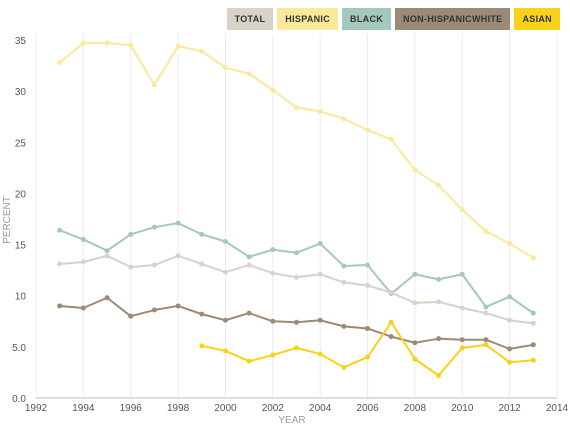 This screenshot has width=570, height=428. I want to click on point-hispanic-2004, so click(320, 112).